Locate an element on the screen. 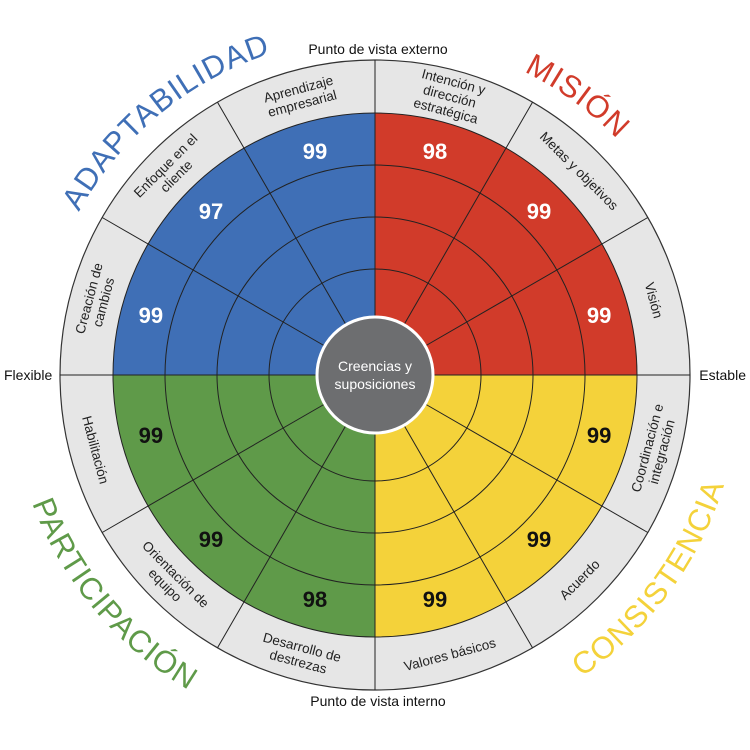 Image resolution: width=750 pixels, height=750 pixels. axis-label-bottom: Punto de vista interno is located at coordinates (378, 701).